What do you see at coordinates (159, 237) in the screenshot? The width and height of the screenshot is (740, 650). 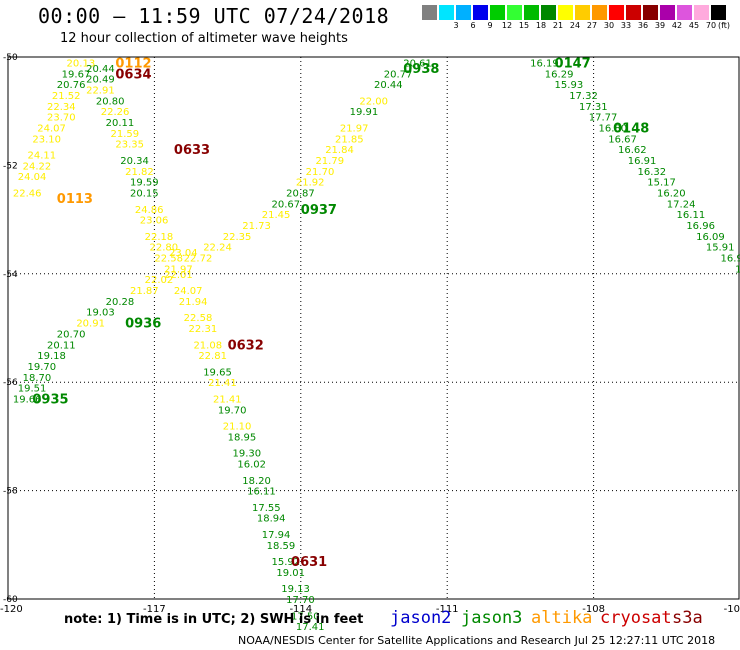 I see `wave-height-value: 22.18` at bounding box center [159, 237].